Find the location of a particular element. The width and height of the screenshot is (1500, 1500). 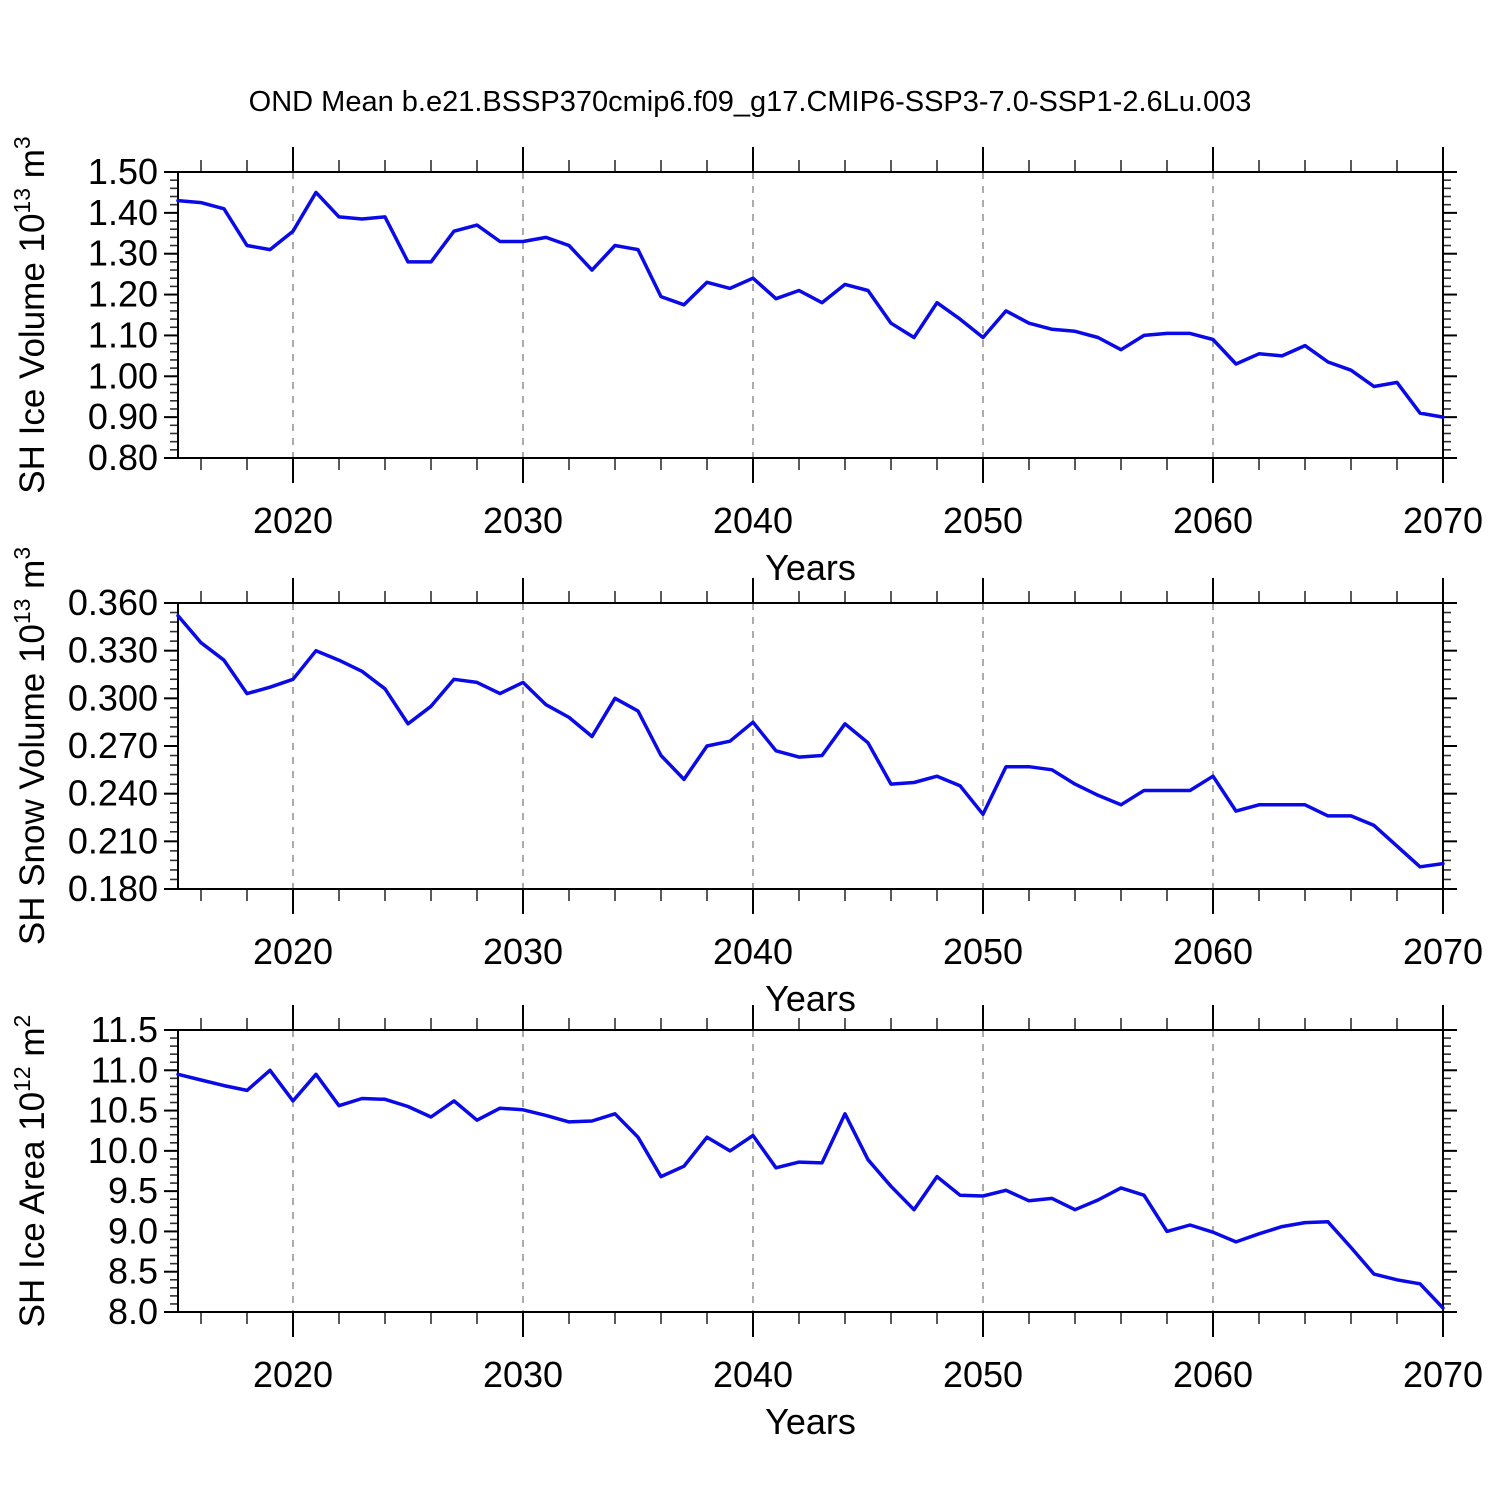

y-tick-label: 0.330 is located at coordinates (113, 650).